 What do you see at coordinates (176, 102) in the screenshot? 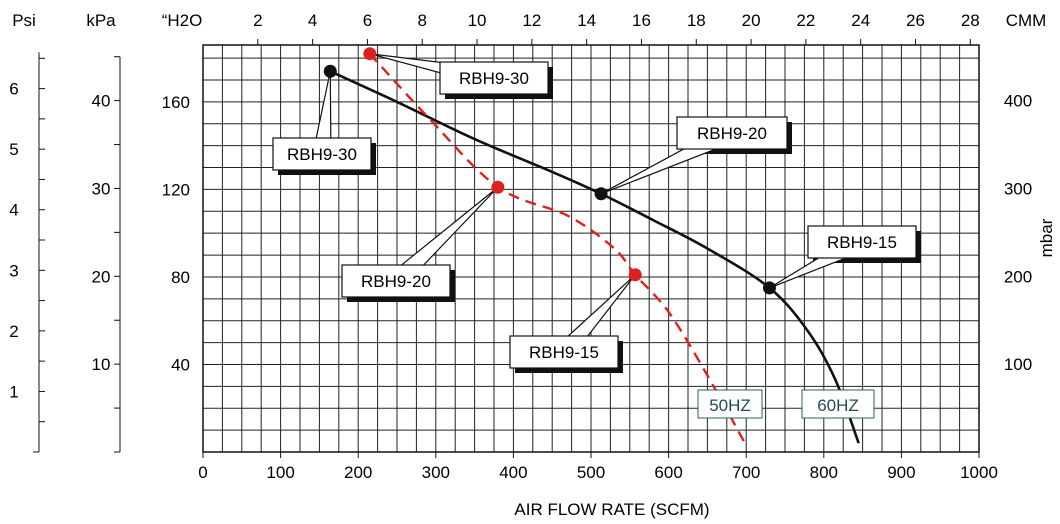
I see `h2o-tick-label: 160` at bounding box center [176, 102].